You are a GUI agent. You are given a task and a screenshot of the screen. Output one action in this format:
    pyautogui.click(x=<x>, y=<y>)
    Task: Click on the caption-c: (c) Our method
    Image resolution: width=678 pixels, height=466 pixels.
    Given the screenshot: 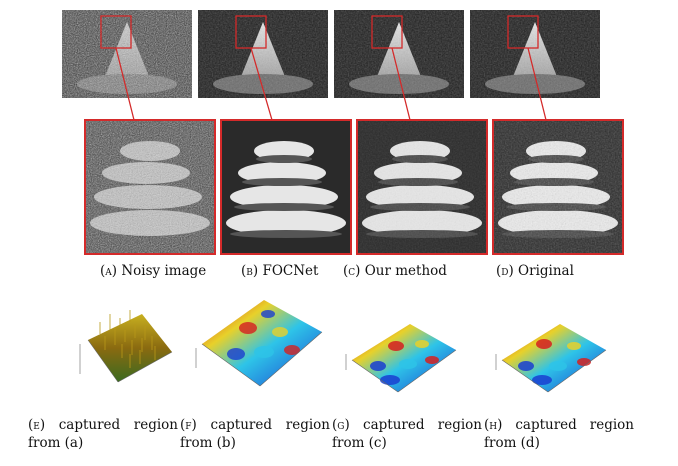 What is the action you would take?
    pyautogui.click(x=395, y=271)
    